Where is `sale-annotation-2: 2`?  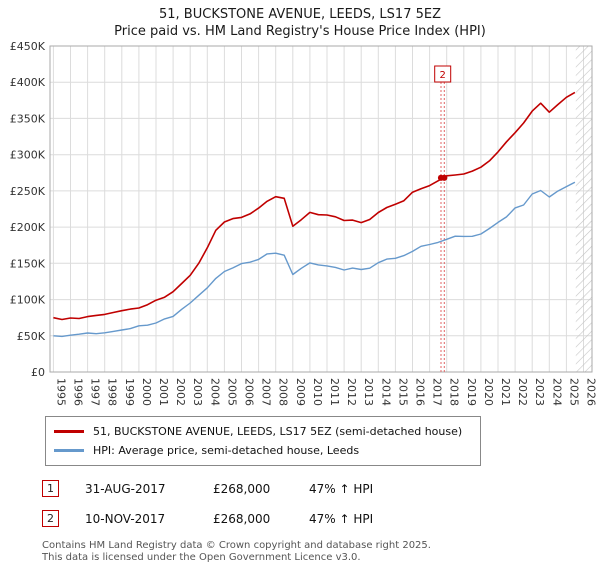 sale-annotation-2: 2 is located at coordinates (443, 74).